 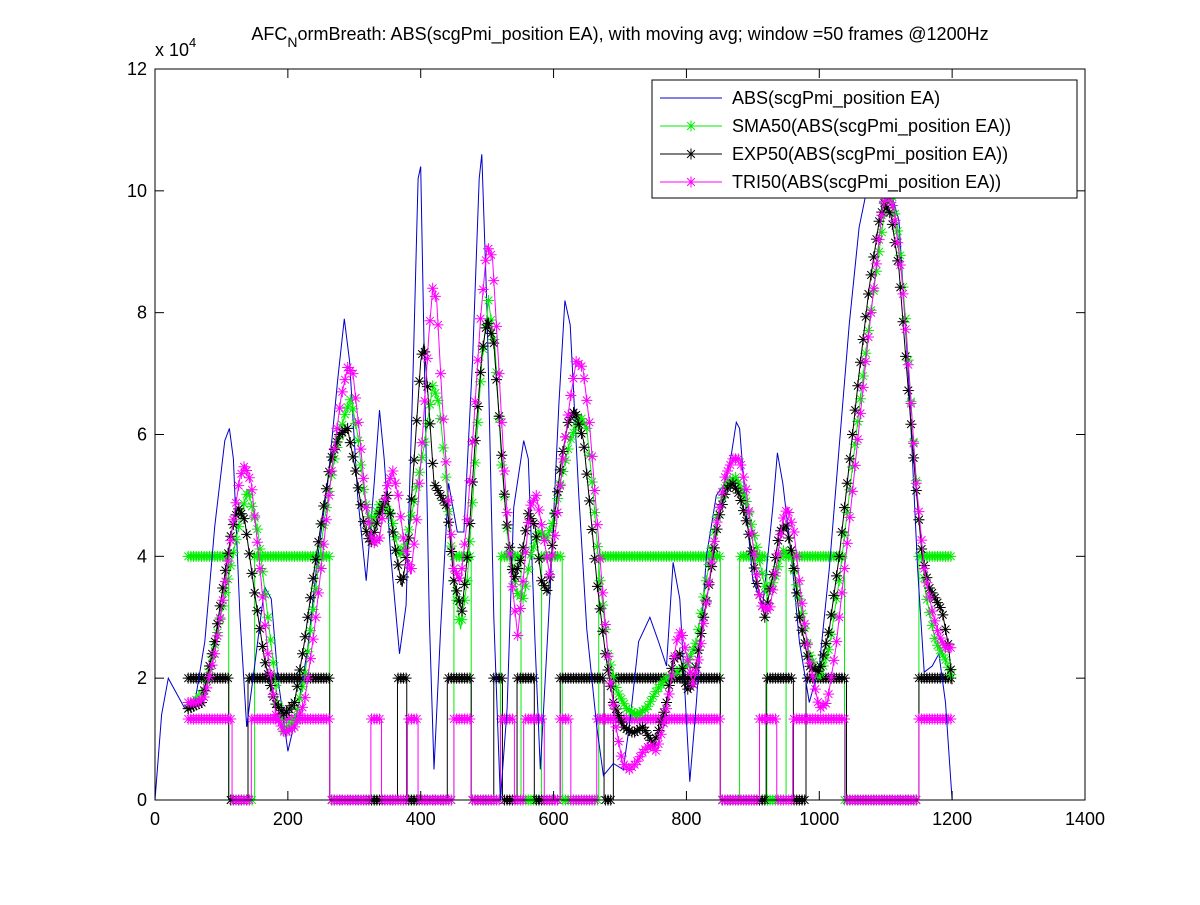 What do you see at coordinates (686, 819) in the screenshot?
I see `x-tick-label-4: 800` at bounding box center [686, 819].